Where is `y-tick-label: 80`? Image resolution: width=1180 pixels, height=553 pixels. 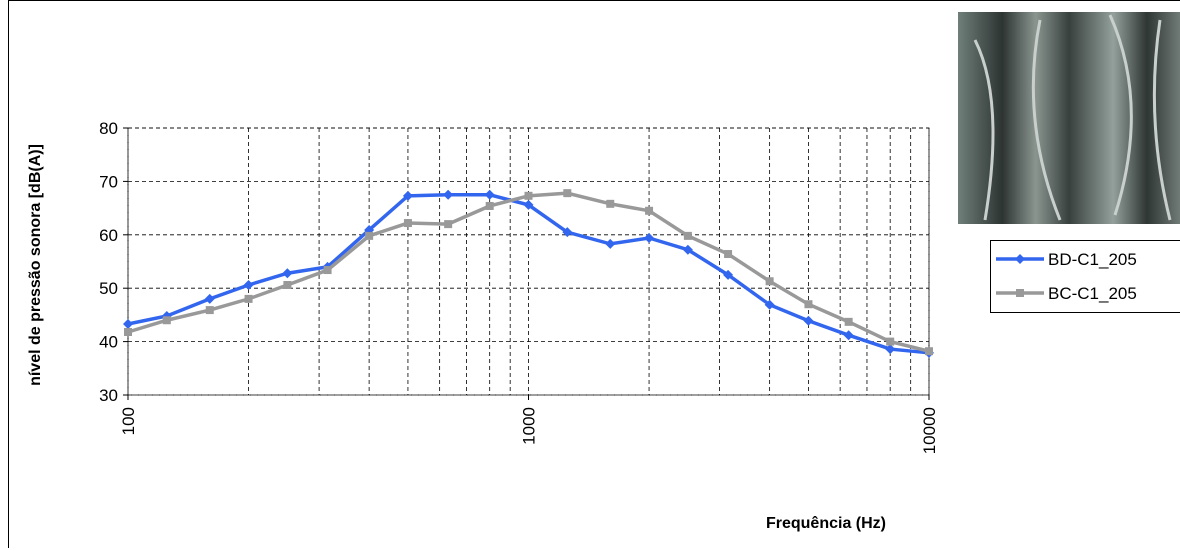
y-tick-label: 80 is located at coordinates (108, 128).